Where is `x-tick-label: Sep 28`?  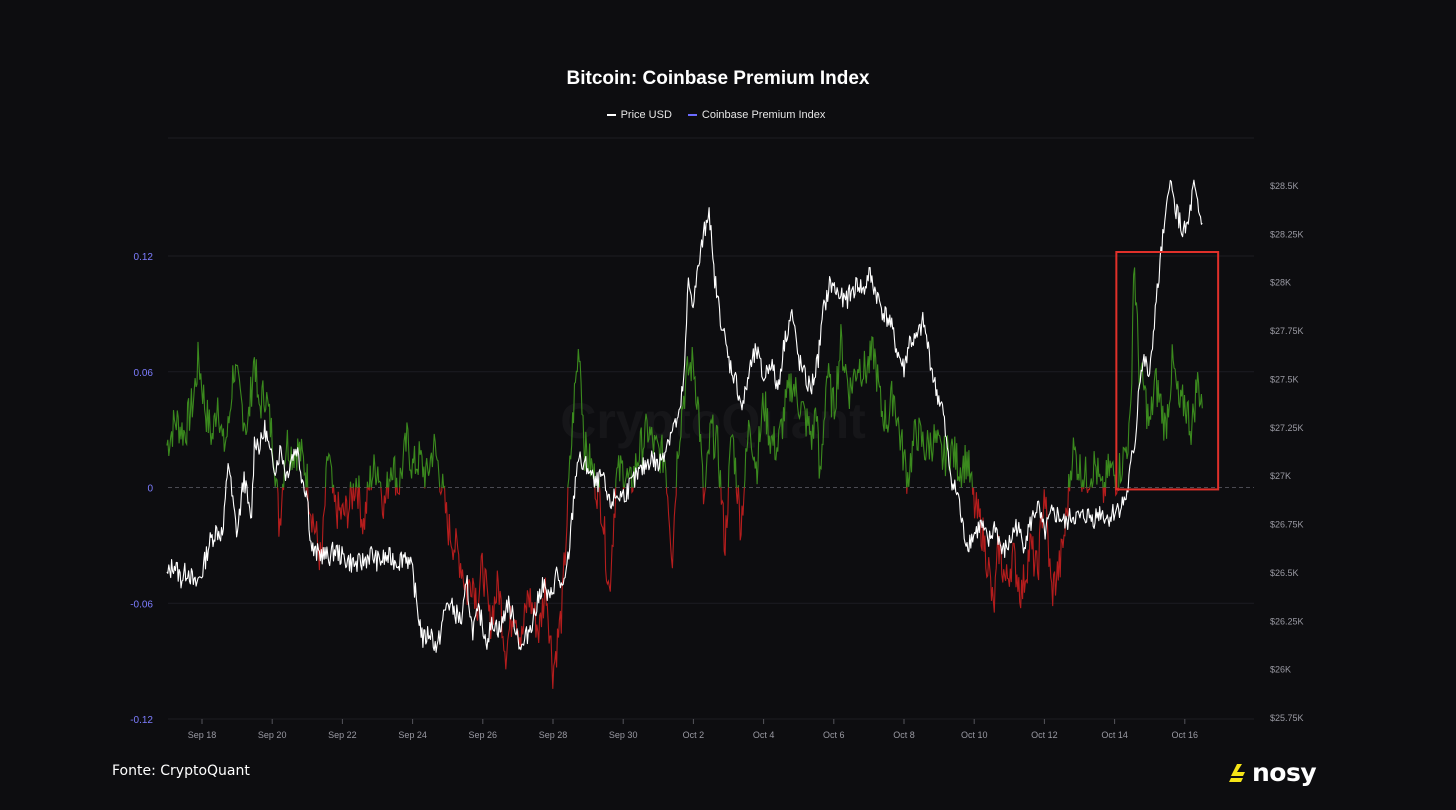 x-tick-label: Sep 28 is located at coordinates (553, 735).